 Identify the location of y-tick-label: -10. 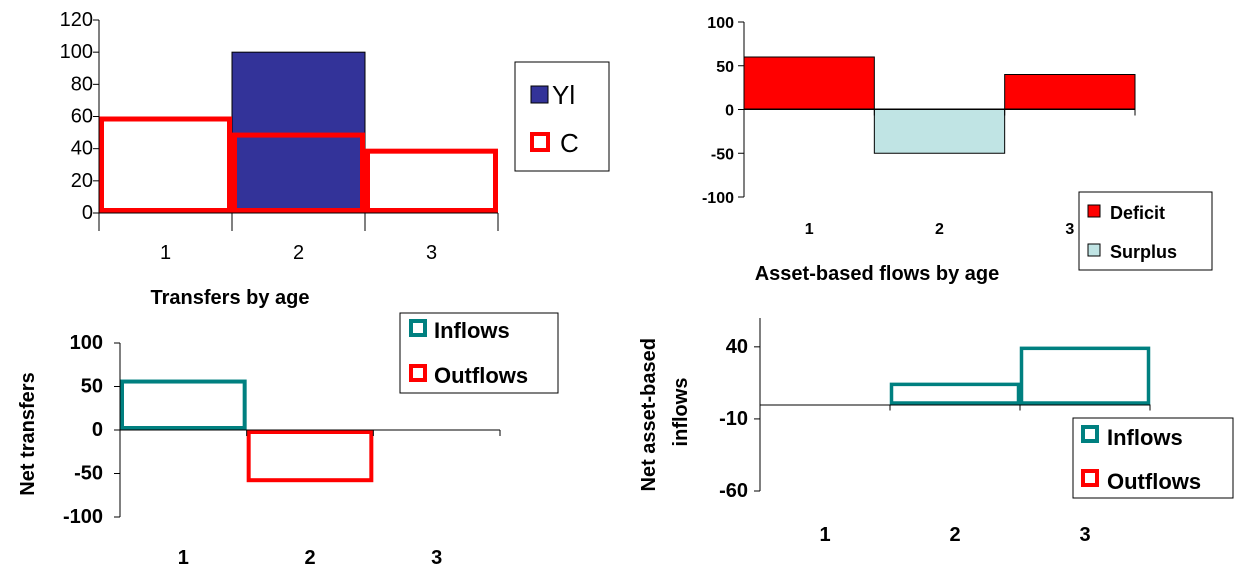
(733, 419).